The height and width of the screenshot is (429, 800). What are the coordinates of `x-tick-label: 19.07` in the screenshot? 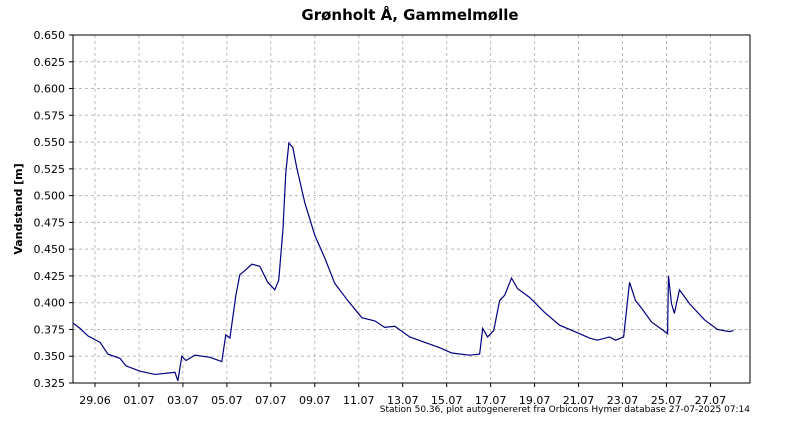 It's located at (535, 400).